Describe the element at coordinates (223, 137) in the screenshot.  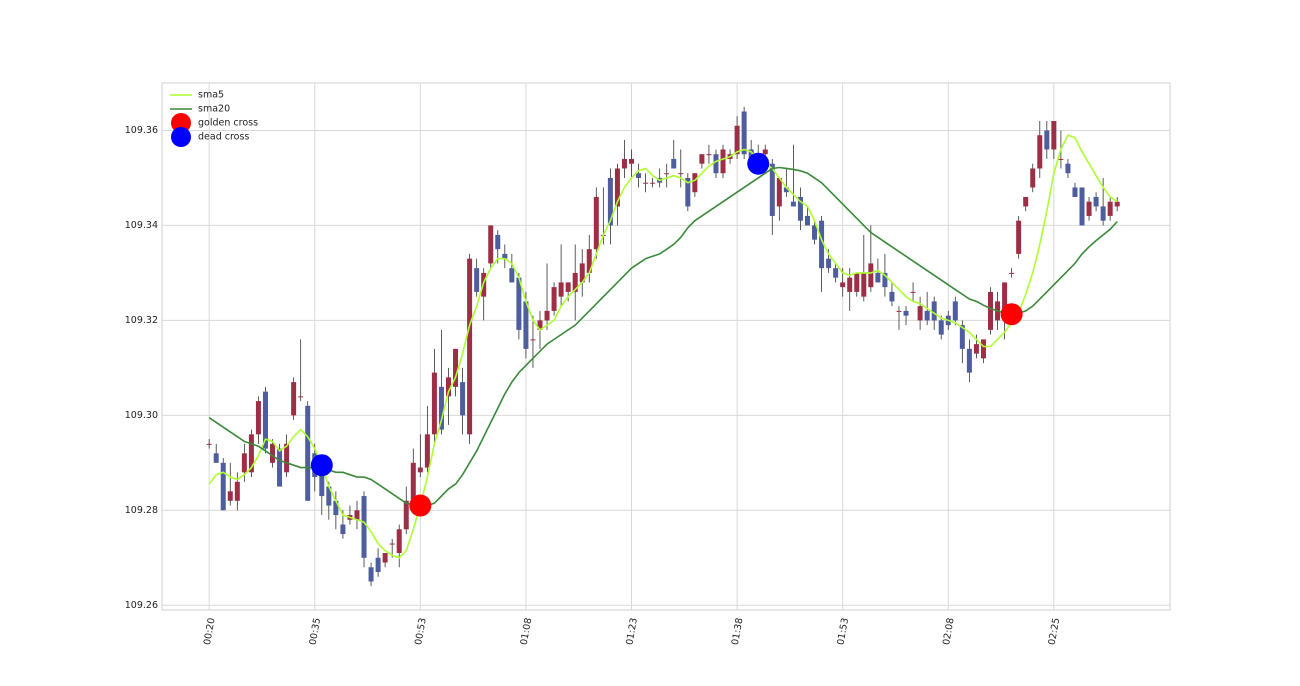
I see `legend-label: dead cross` at that location.